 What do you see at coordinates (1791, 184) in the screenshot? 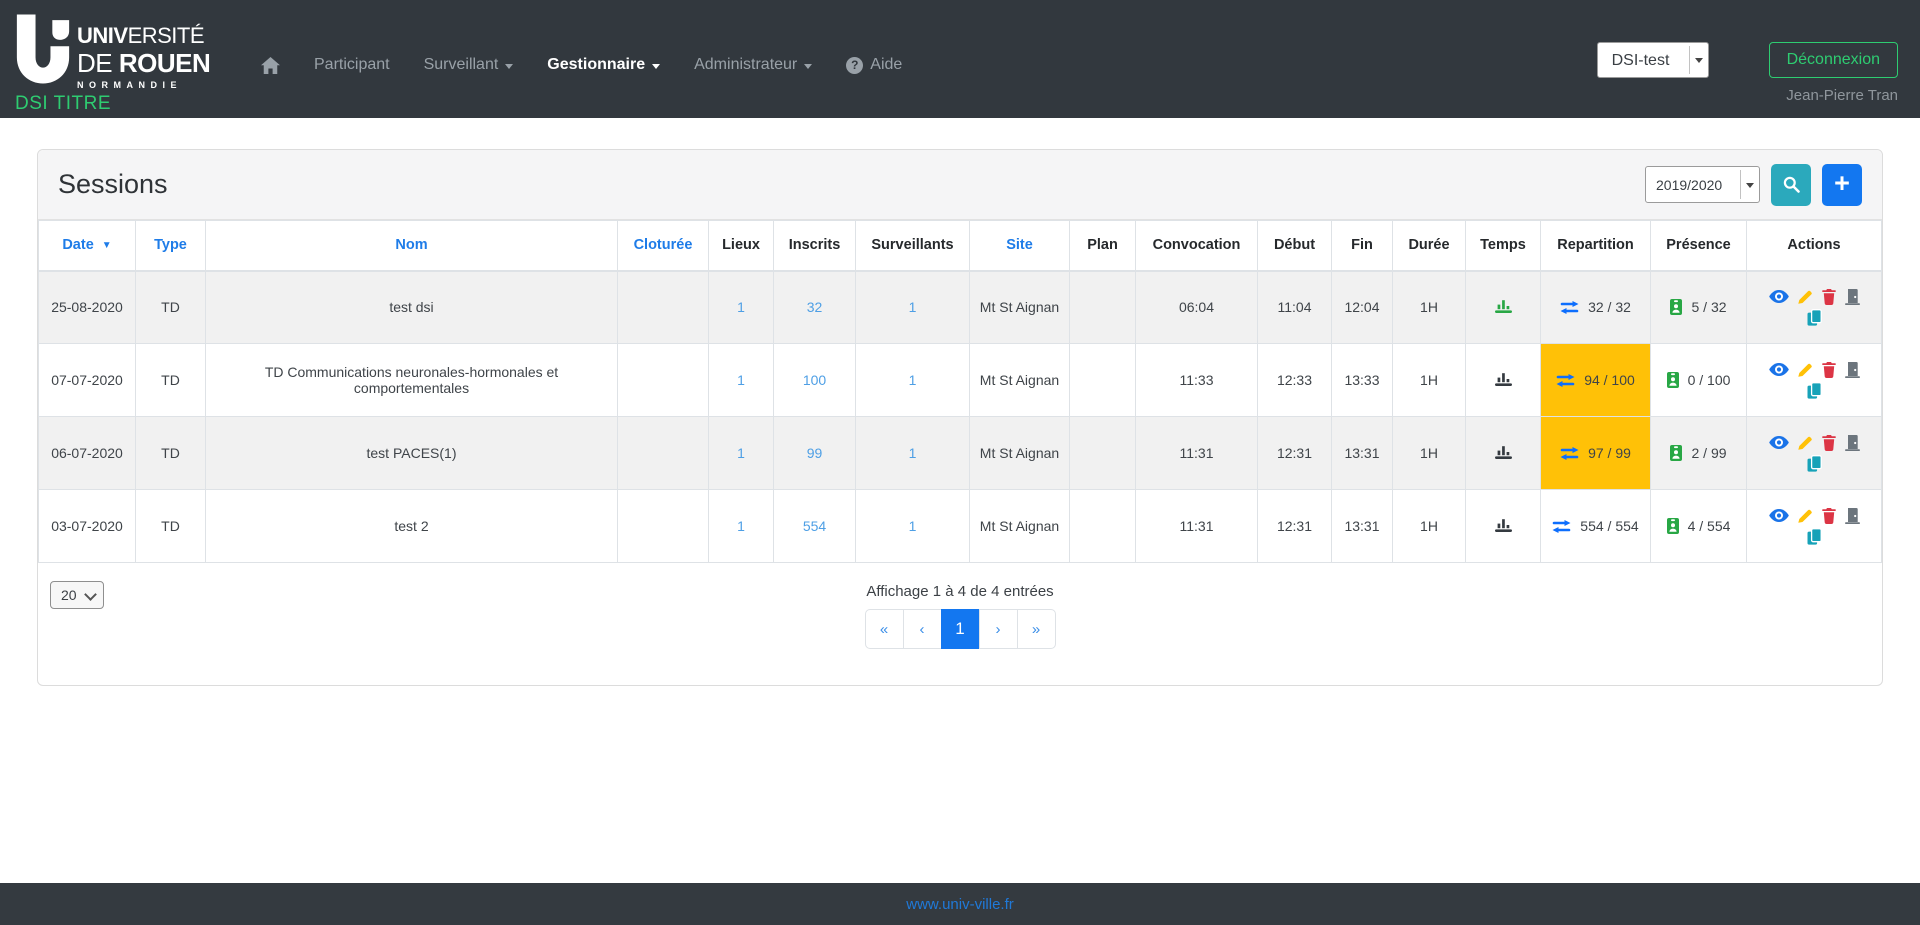
I see `search-button` at bounding box center [1791, 184].